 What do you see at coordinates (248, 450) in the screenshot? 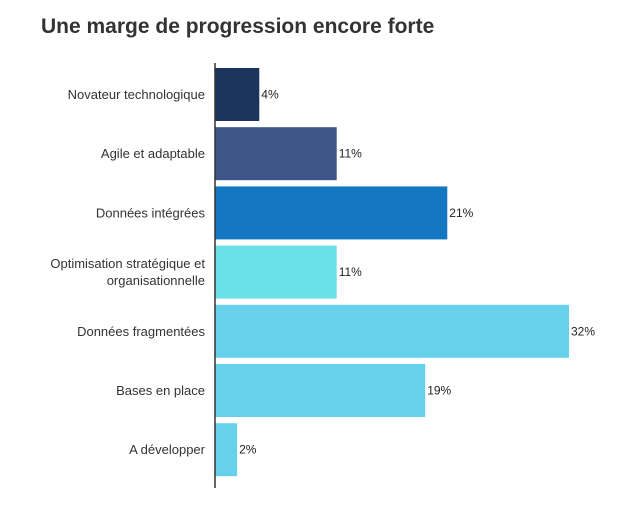
I see `data-label: 2%` at bounding box center [248, 450].